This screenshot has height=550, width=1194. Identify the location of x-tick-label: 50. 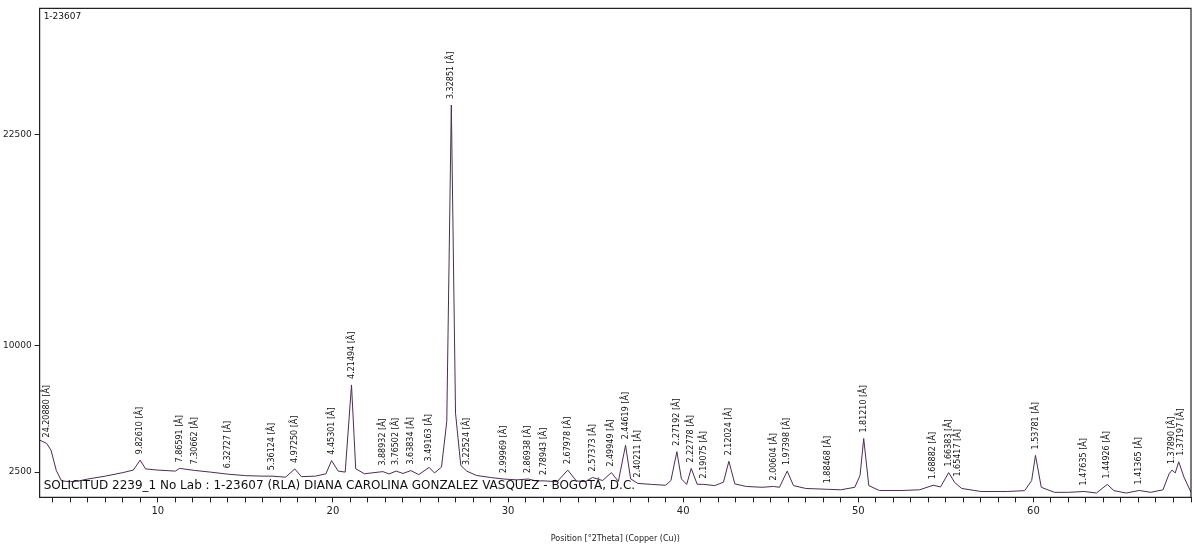
(858, 510).